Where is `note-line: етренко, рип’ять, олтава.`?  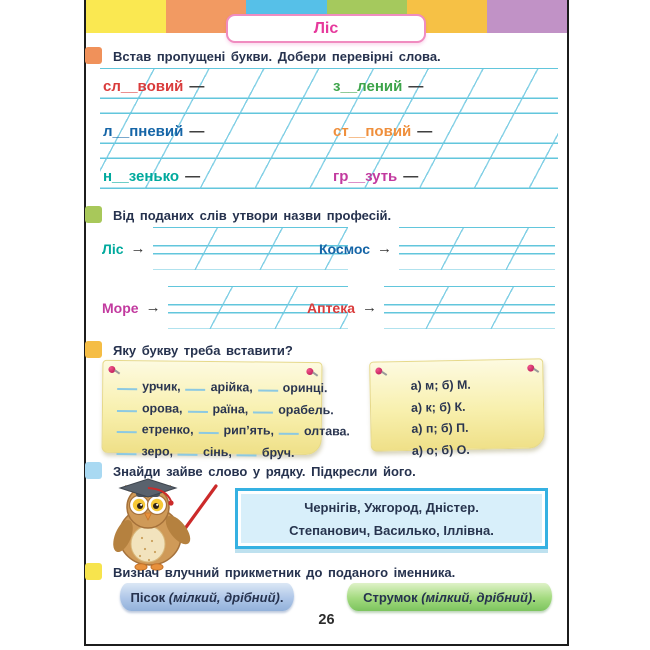
note-line: етренко, рип’ять, олтава. is located at coordinates (233, 431).